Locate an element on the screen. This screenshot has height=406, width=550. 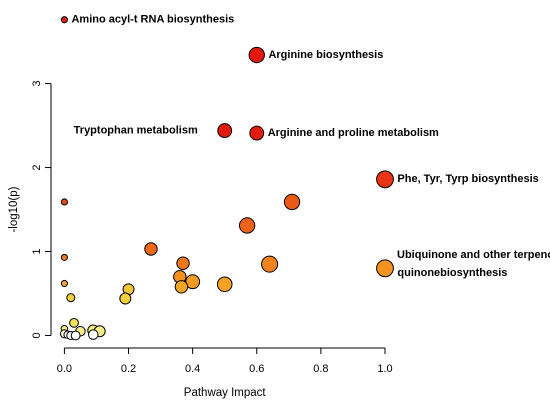
point-annotation: quinonebiosynthesis is located at coordinates (452, 273).